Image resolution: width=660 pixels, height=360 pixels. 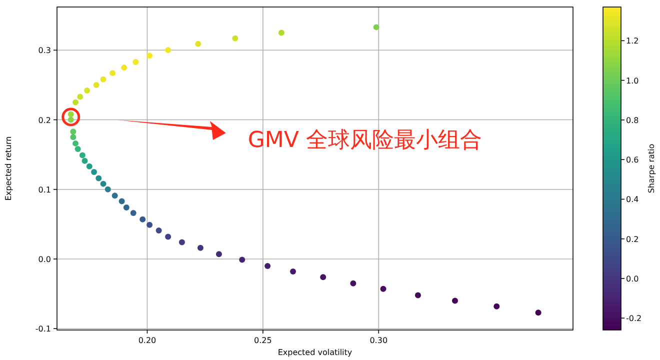 I want to click on color-bar-label: 0.0, so click(x=632, y=279).